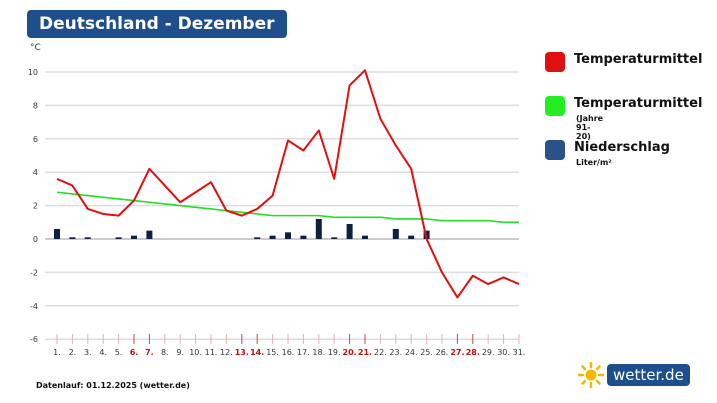 The height and width of the screenshot is (403, 717). I want to click on x-tick-label: 11., so click(211, 352).